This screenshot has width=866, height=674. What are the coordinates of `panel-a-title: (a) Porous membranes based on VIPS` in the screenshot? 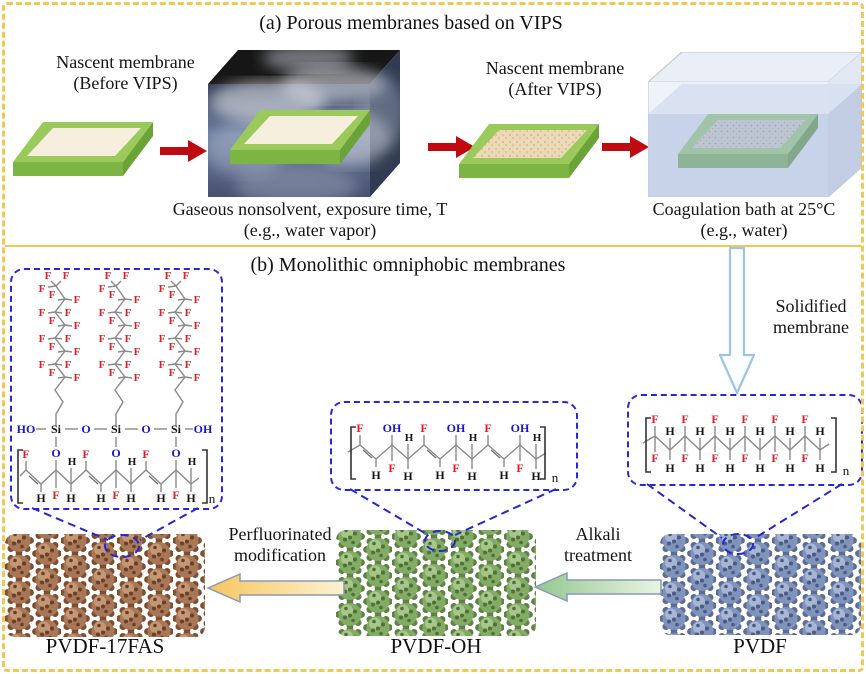 It's located at (411, 23).